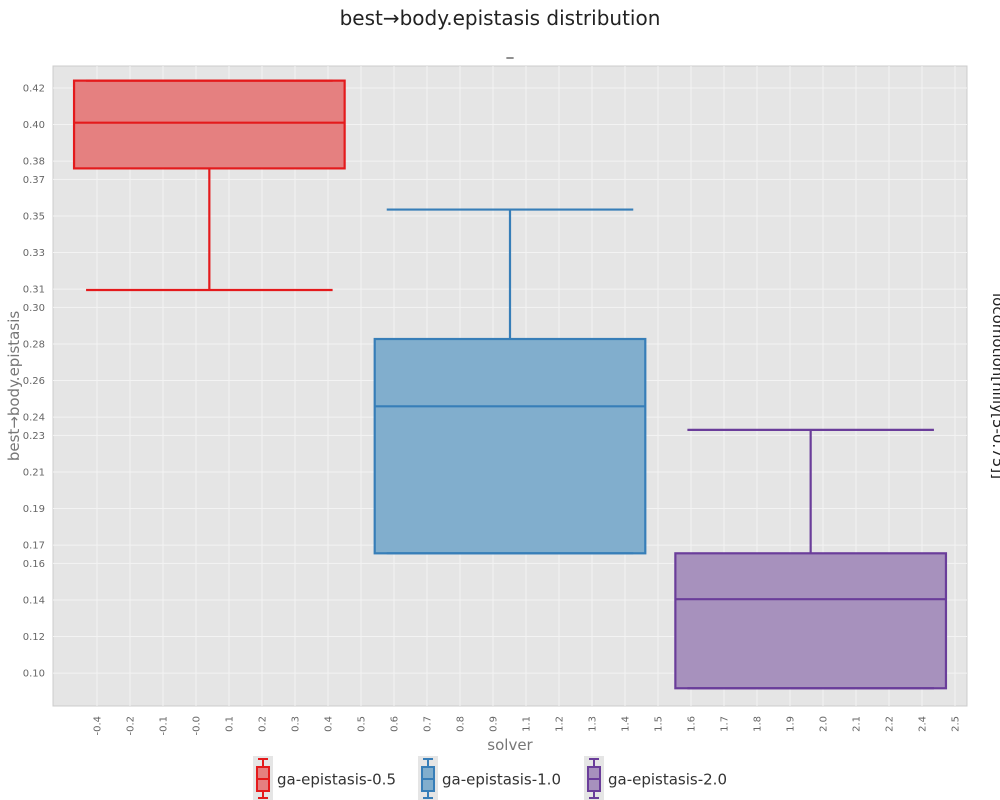 This screenshot has height=800, width=1000. Describe the element at coordinates (34, 308) in the screenshot. I see `y-tick-label: 0.30` at that location.